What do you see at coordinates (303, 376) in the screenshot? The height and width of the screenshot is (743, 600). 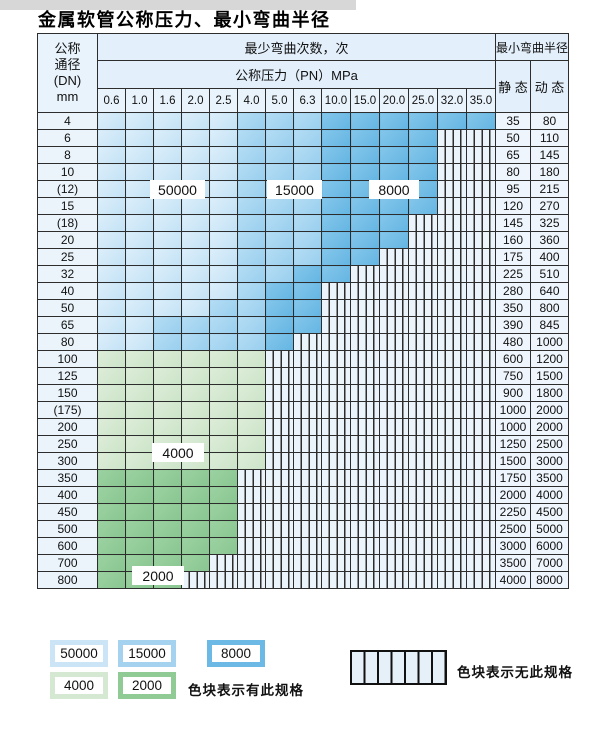 I see `table-row: 125 750 1500` at bounding box center [303, 376].